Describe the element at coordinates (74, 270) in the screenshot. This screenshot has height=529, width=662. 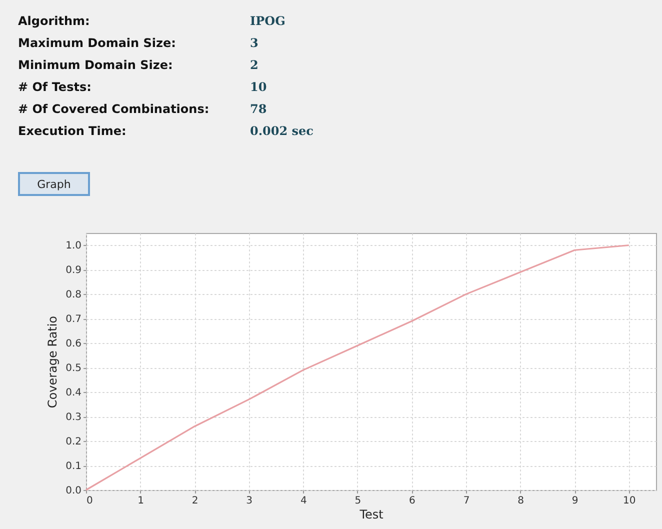
I see `y-tick-label: 0.9` at that location.